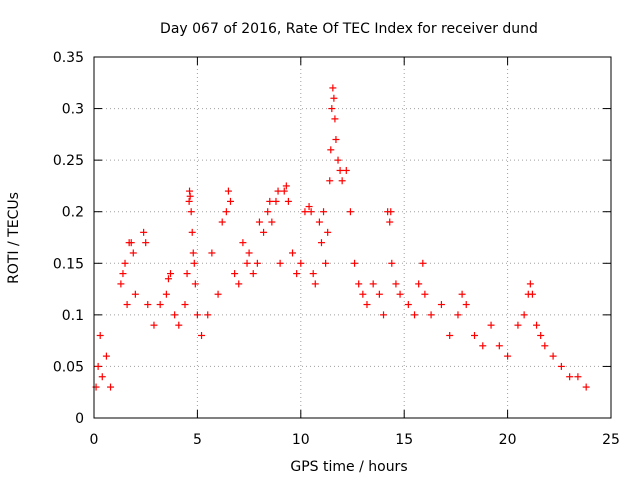  Describe the element at coordinates (68, 367) in the screenshot. I see `y-tick-label: 0.05` at that location.